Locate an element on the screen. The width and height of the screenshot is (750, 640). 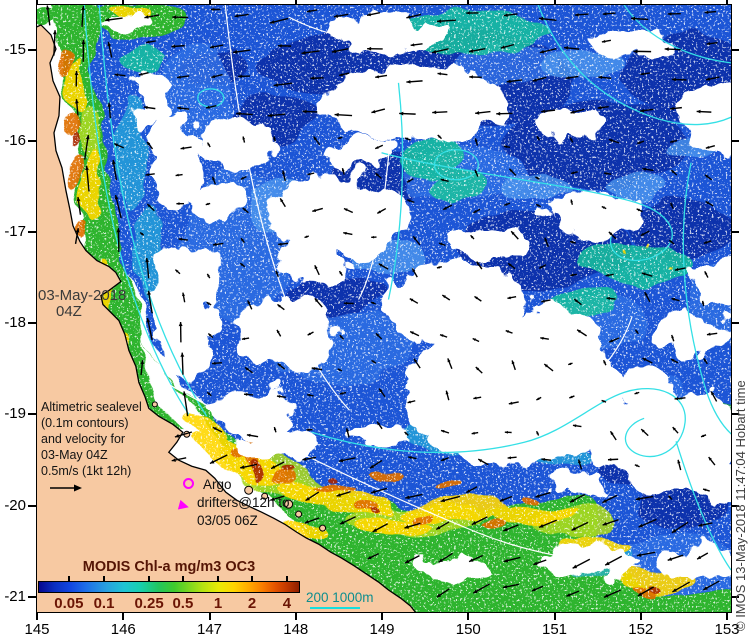
scalebar-label: 200 1000m is located at coordinates (340, 597).